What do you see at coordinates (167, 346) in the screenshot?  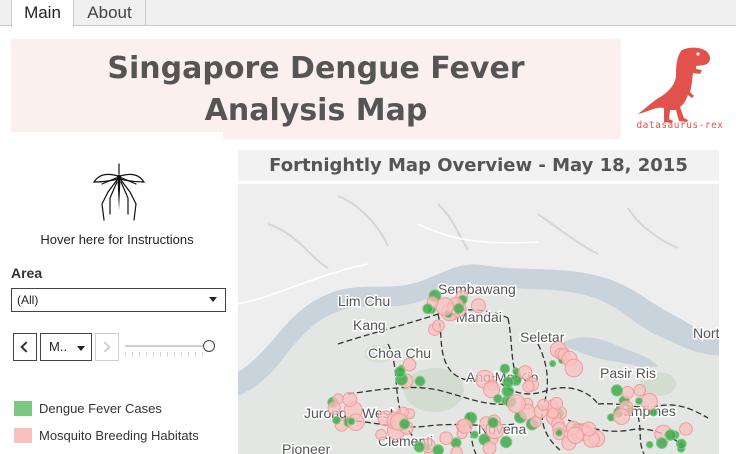 I see `date-slider-track` at bounding box center [167, 346].